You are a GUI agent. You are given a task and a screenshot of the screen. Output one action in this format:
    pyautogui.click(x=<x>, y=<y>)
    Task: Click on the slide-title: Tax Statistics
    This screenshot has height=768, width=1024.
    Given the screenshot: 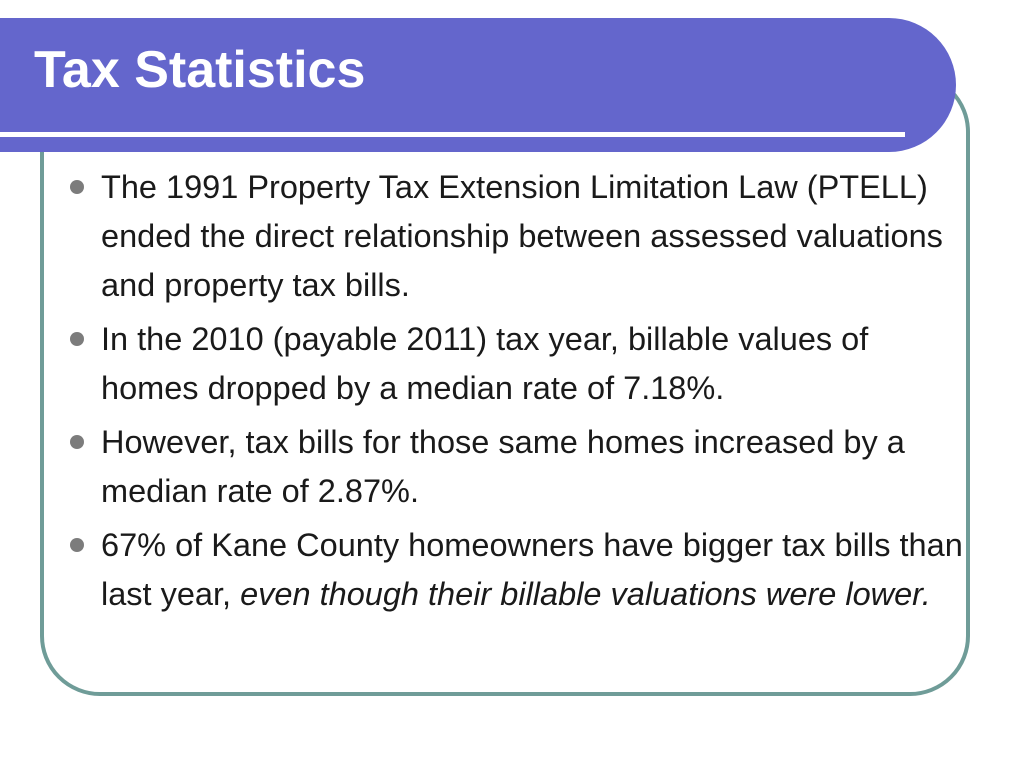 What is the action you would take?
    pyautogui.click(x=200, y=70)
    